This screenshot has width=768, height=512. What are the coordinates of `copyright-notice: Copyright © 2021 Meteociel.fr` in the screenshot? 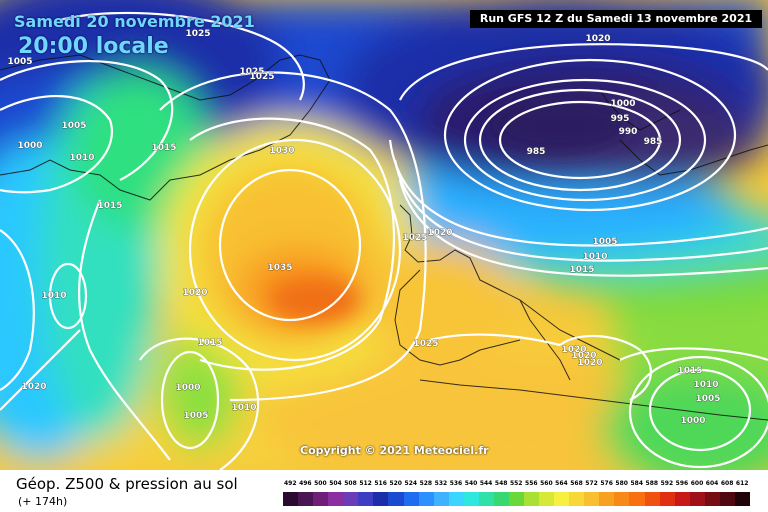 It's located at (394, 450).